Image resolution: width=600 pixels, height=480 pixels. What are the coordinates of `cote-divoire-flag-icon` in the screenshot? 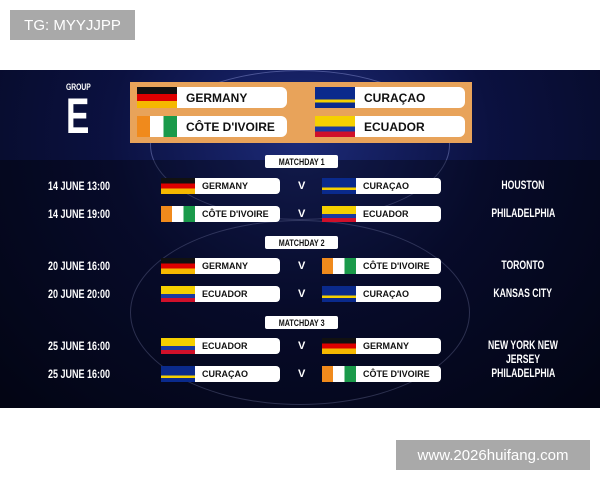 It's located at (157, 126).